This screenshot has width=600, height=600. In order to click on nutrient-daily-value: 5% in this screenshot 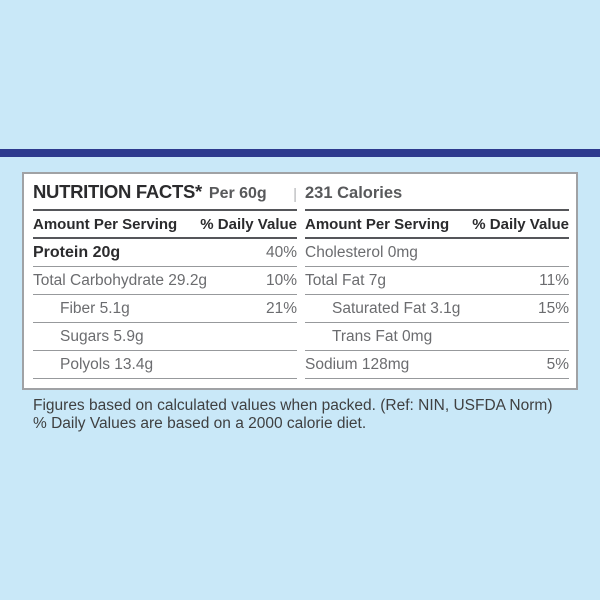, I will do `click(557, 364)`.